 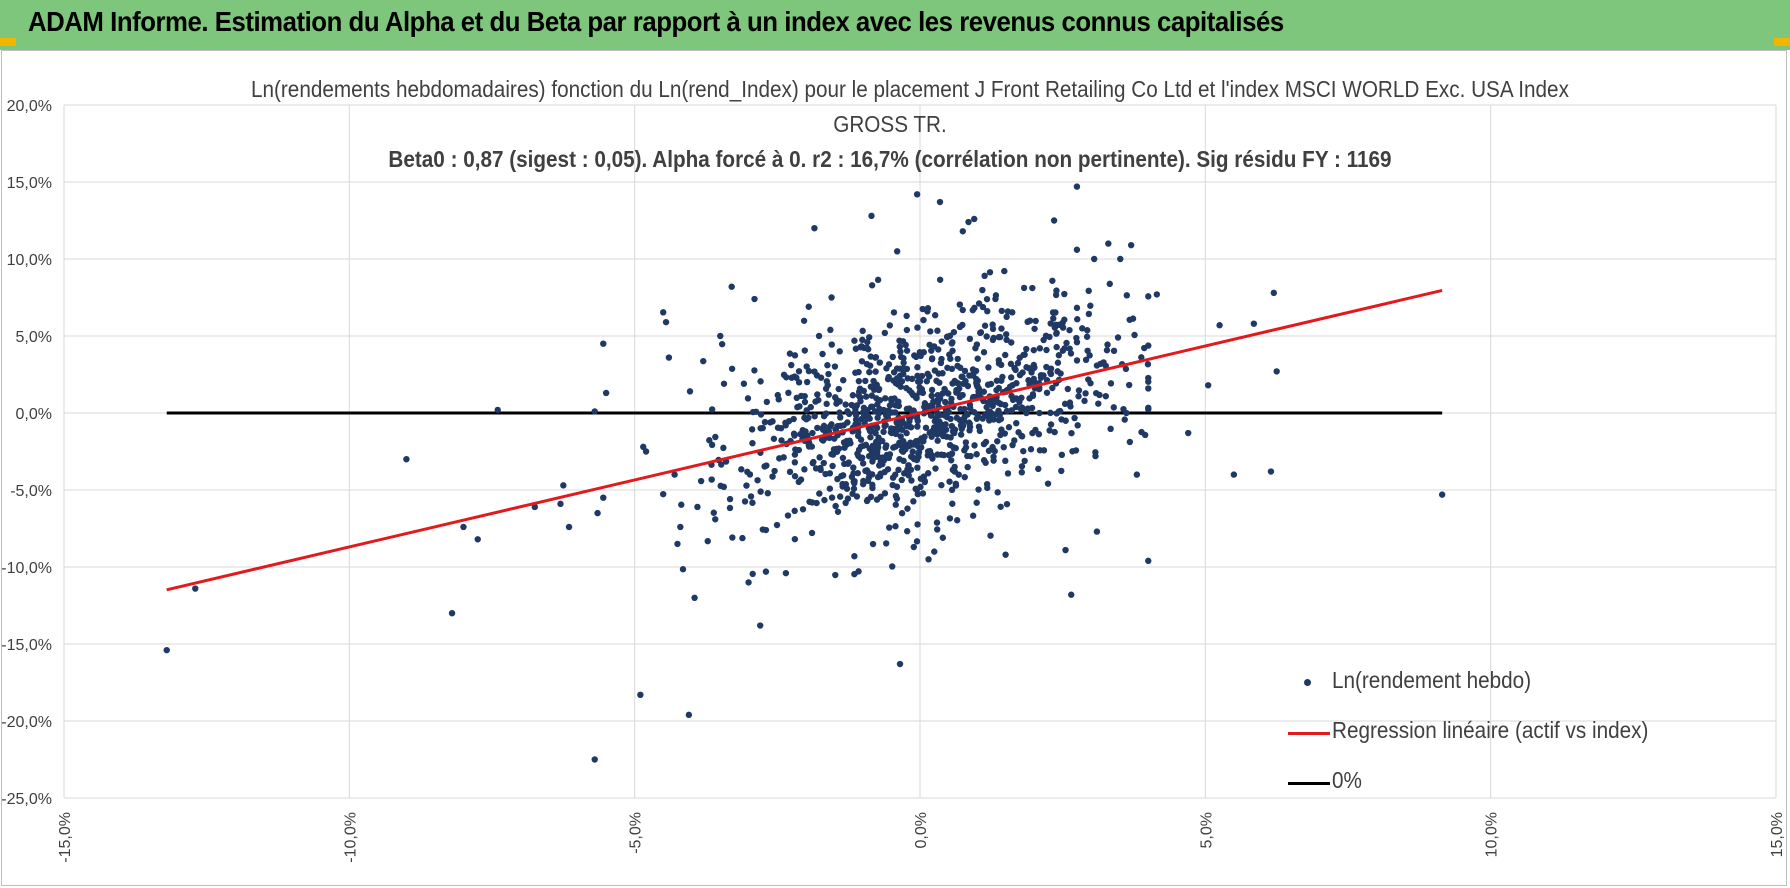 What do you see at coordinates (26, 799) in the screenshot?
I see `y-tick-label: -25,0%` at bounding box center [26, 799].